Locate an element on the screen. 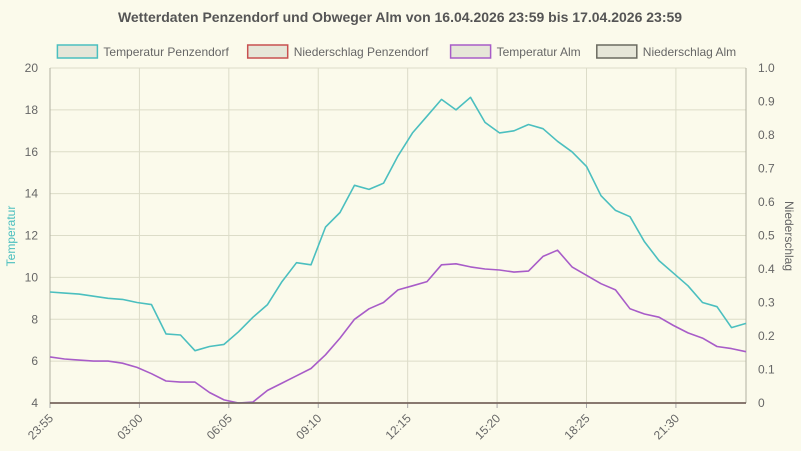  x-tick-label: 06:05 is located at coordinates (219, 426).